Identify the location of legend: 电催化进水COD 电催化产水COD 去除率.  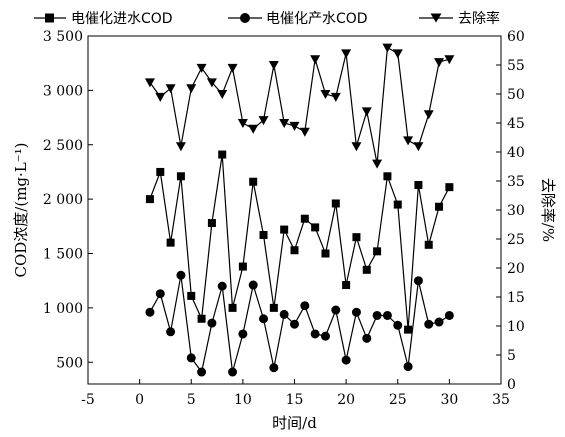
(267, 18).